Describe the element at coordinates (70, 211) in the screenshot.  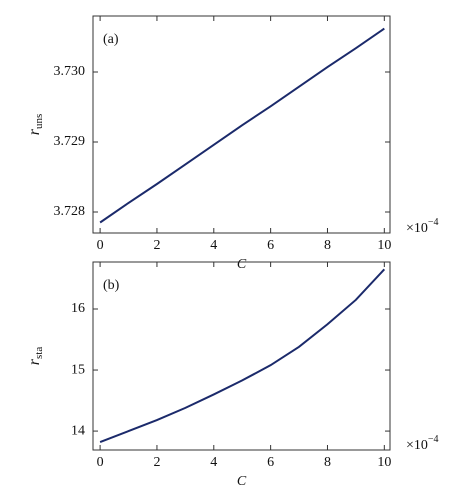
I see `y-tick-label: 3.728` at that location.